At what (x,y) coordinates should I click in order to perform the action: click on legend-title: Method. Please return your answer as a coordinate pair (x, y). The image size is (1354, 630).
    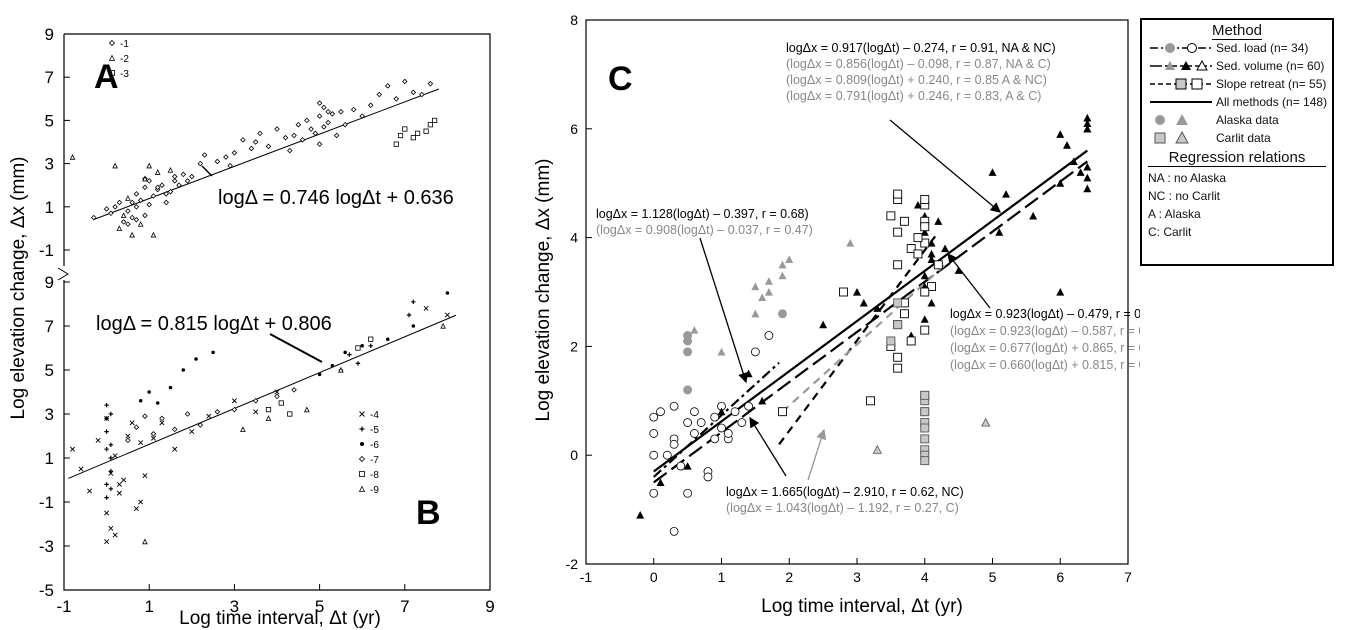
    Looking at the image, I should click on (1237, 31).